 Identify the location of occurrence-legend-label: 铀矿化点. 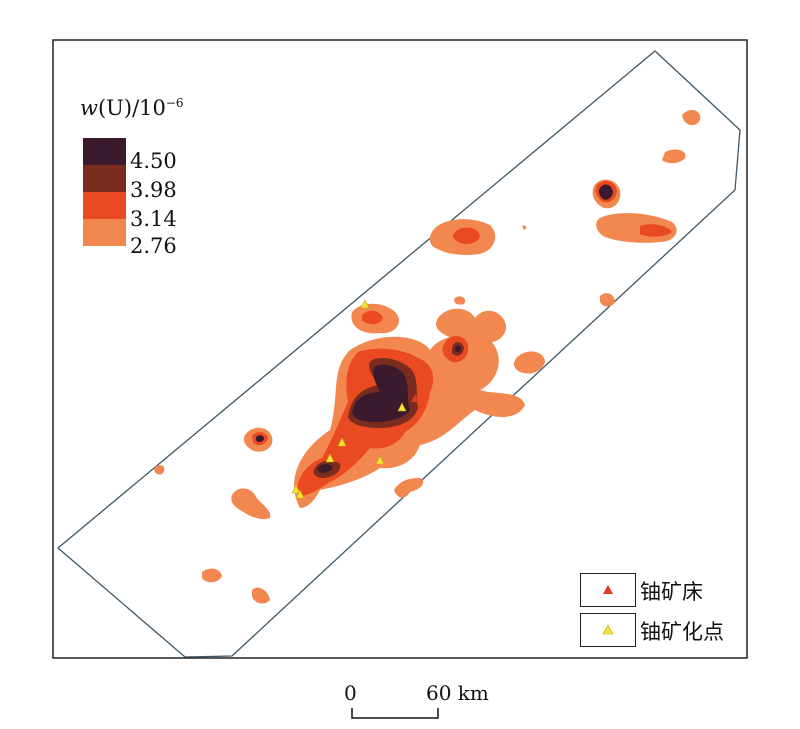
(682, 632).